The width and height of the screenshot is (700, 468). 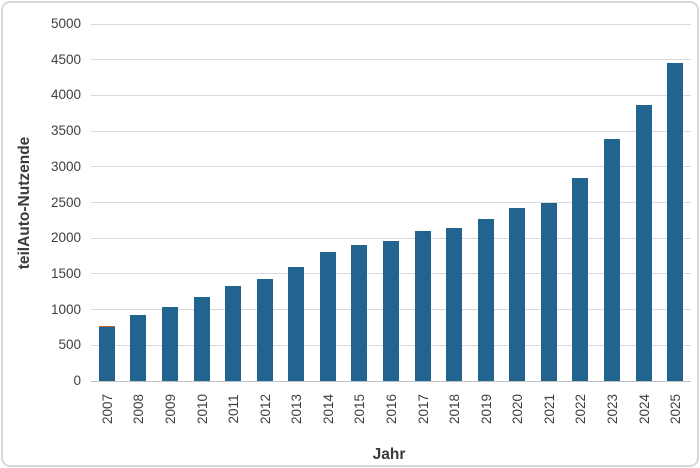 I want to click on bar-2012, so click(x=264, y=329).